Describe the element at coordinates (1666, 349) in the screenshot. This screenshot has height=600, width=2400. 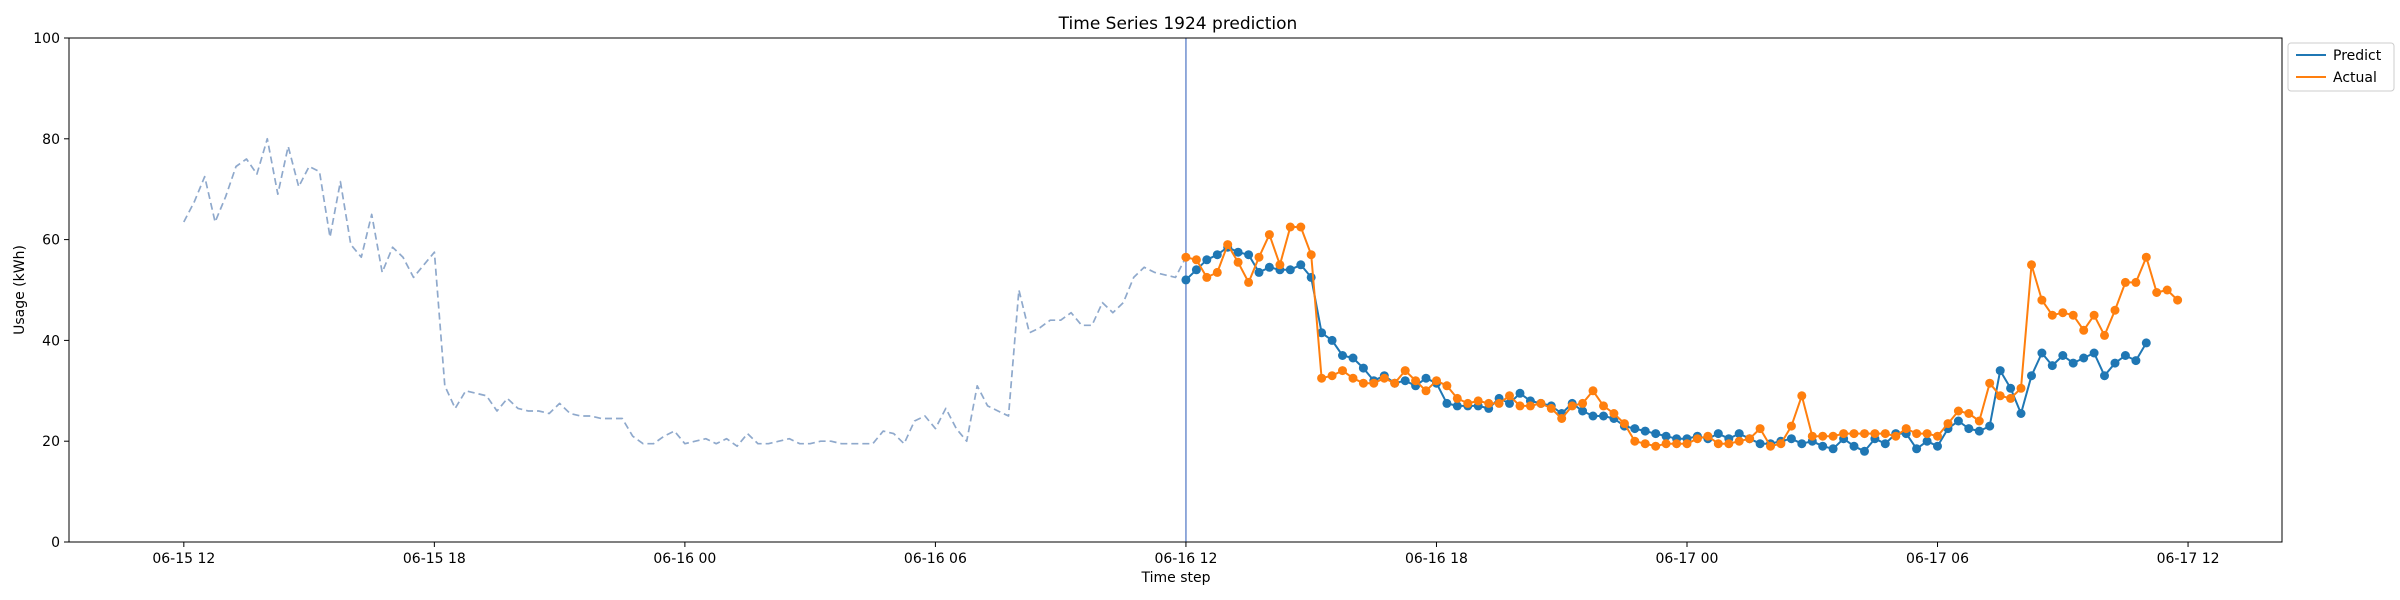
I see `series-line-predict` at that location.